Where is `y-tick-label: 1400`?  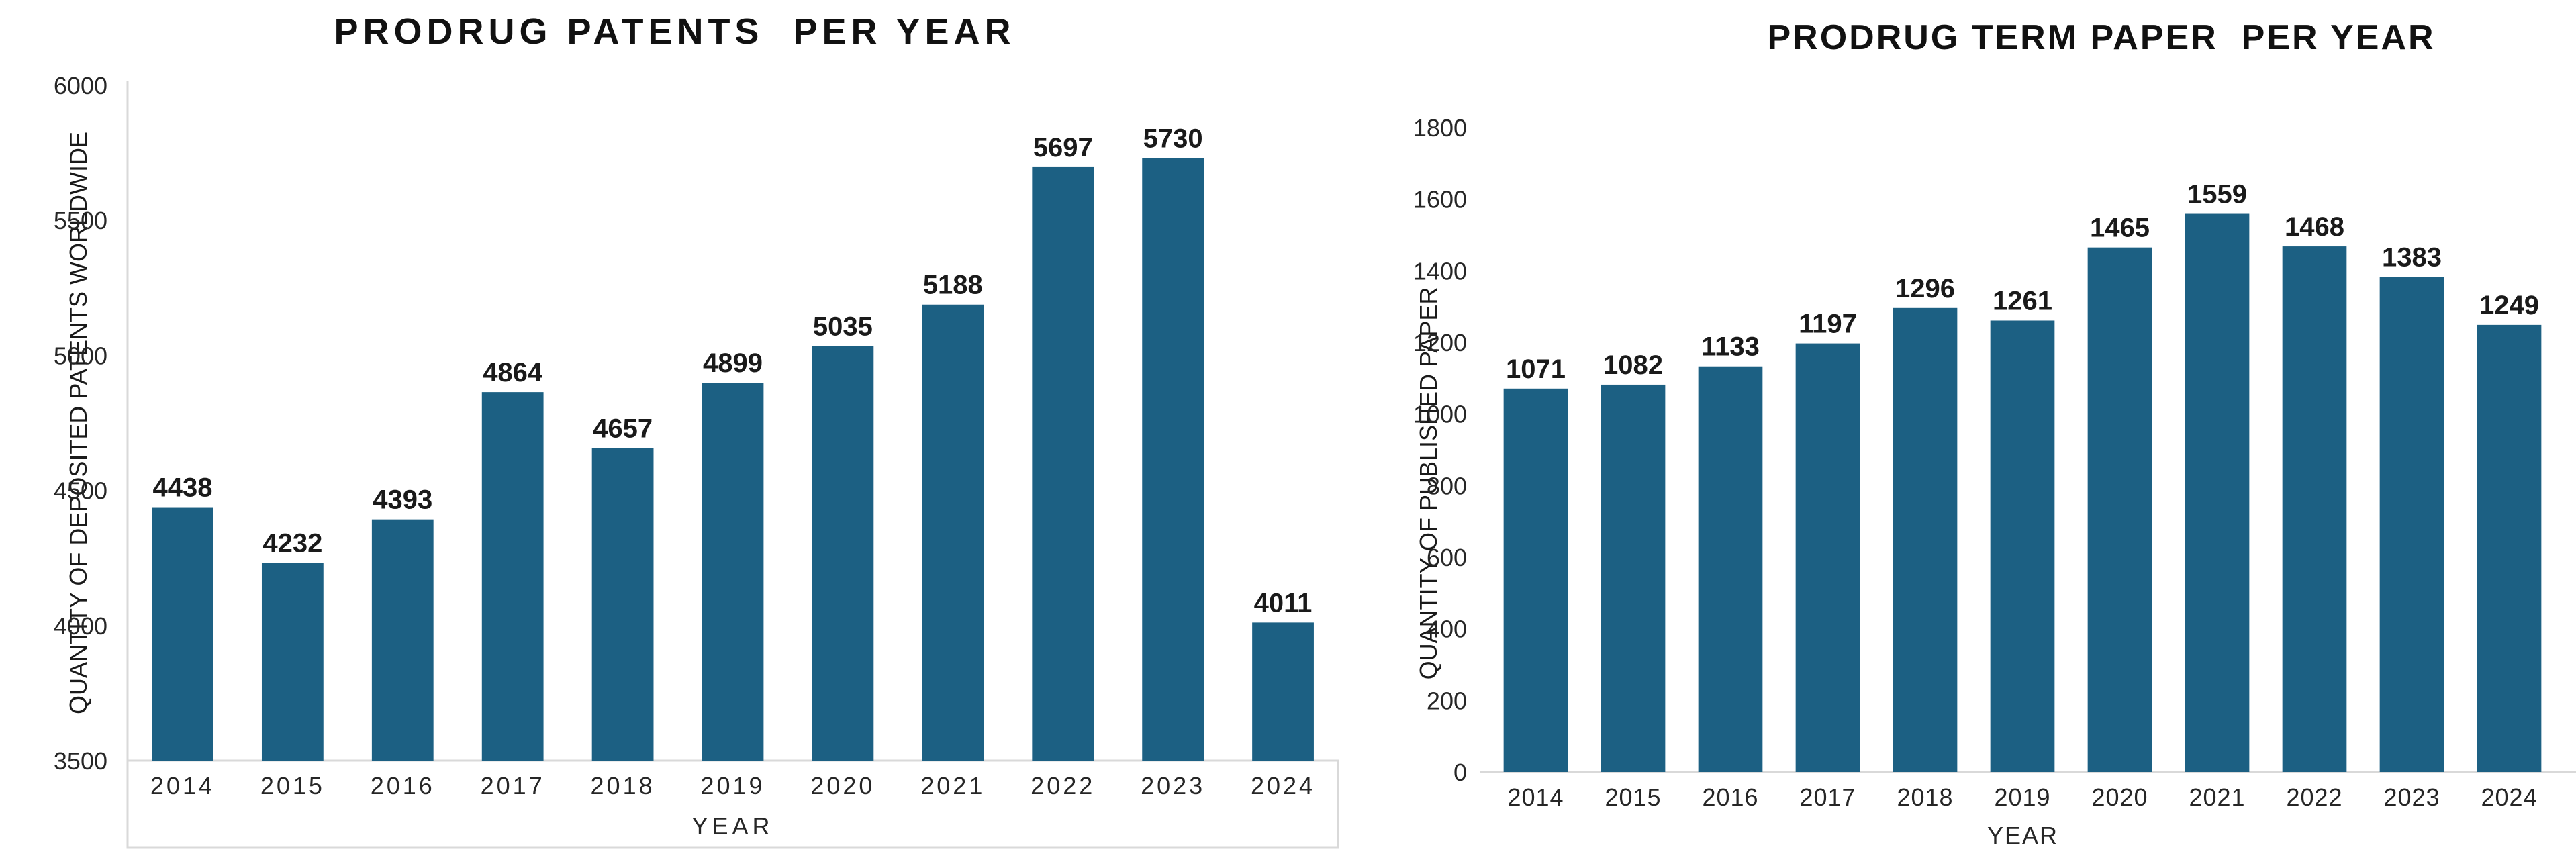 y-tick-label: 1400 is located at coordinates (1440, 271).